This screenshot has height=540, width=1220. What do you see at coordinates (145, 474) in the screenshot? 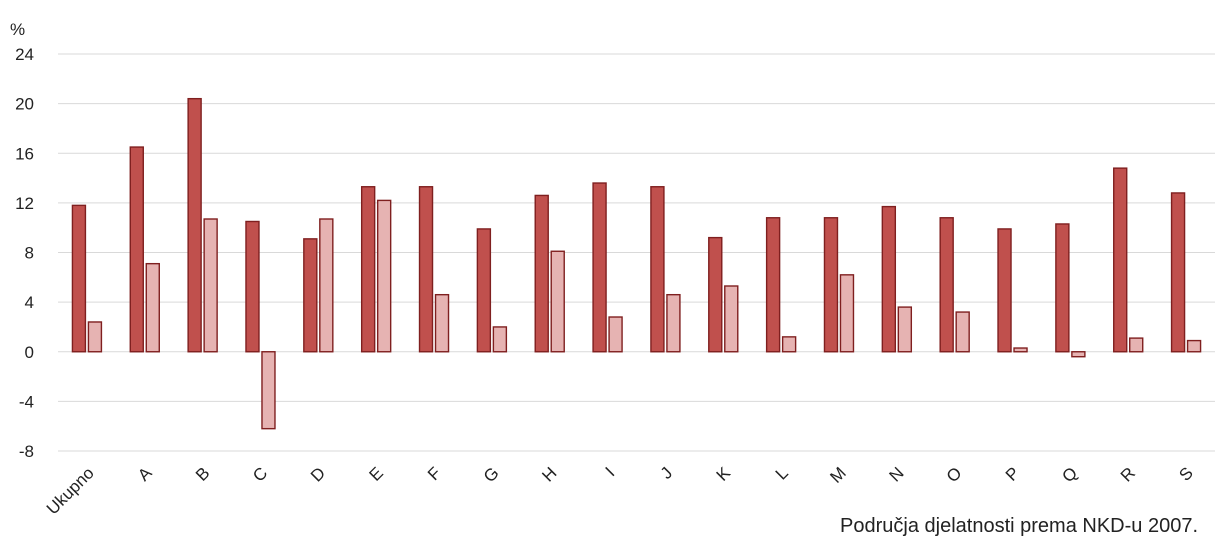
I see `x-tick-label: A` at bounding box center [145, 474].